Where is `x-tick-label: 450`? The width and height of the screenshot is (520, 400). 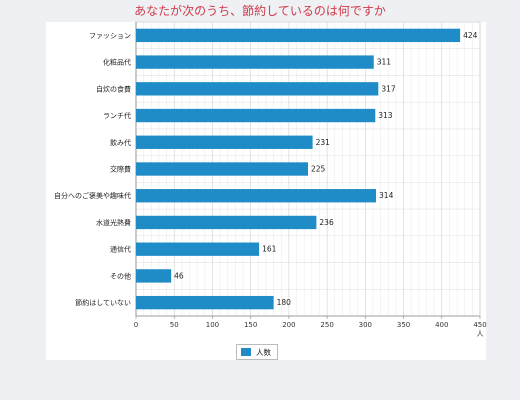 x-tick-label: 450 is located at coordinates (479, 325).